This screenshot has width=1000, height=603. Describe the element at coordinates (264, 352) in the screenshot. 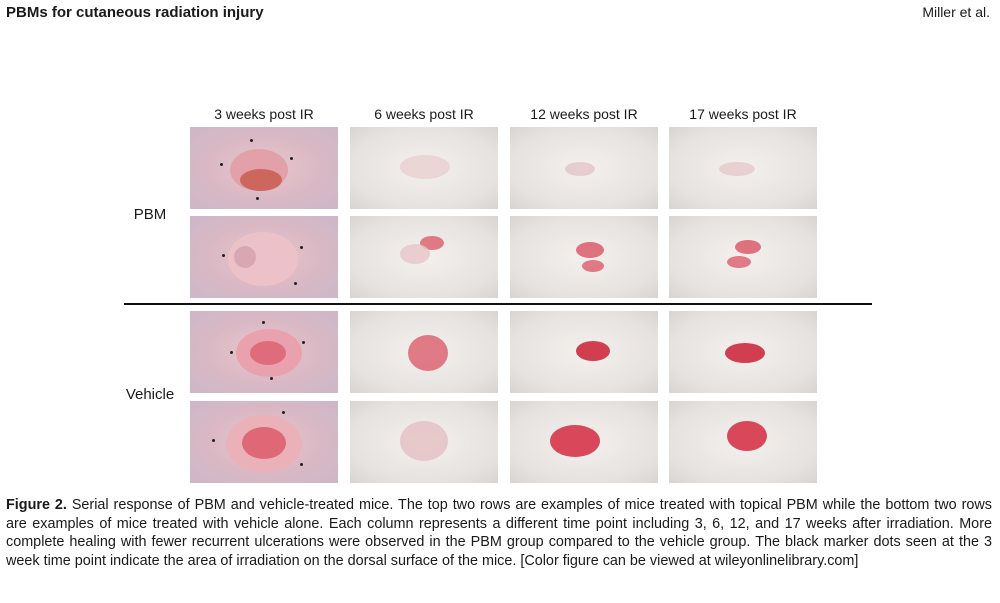

I see `photo-vehicle-1-3wk` at that location.